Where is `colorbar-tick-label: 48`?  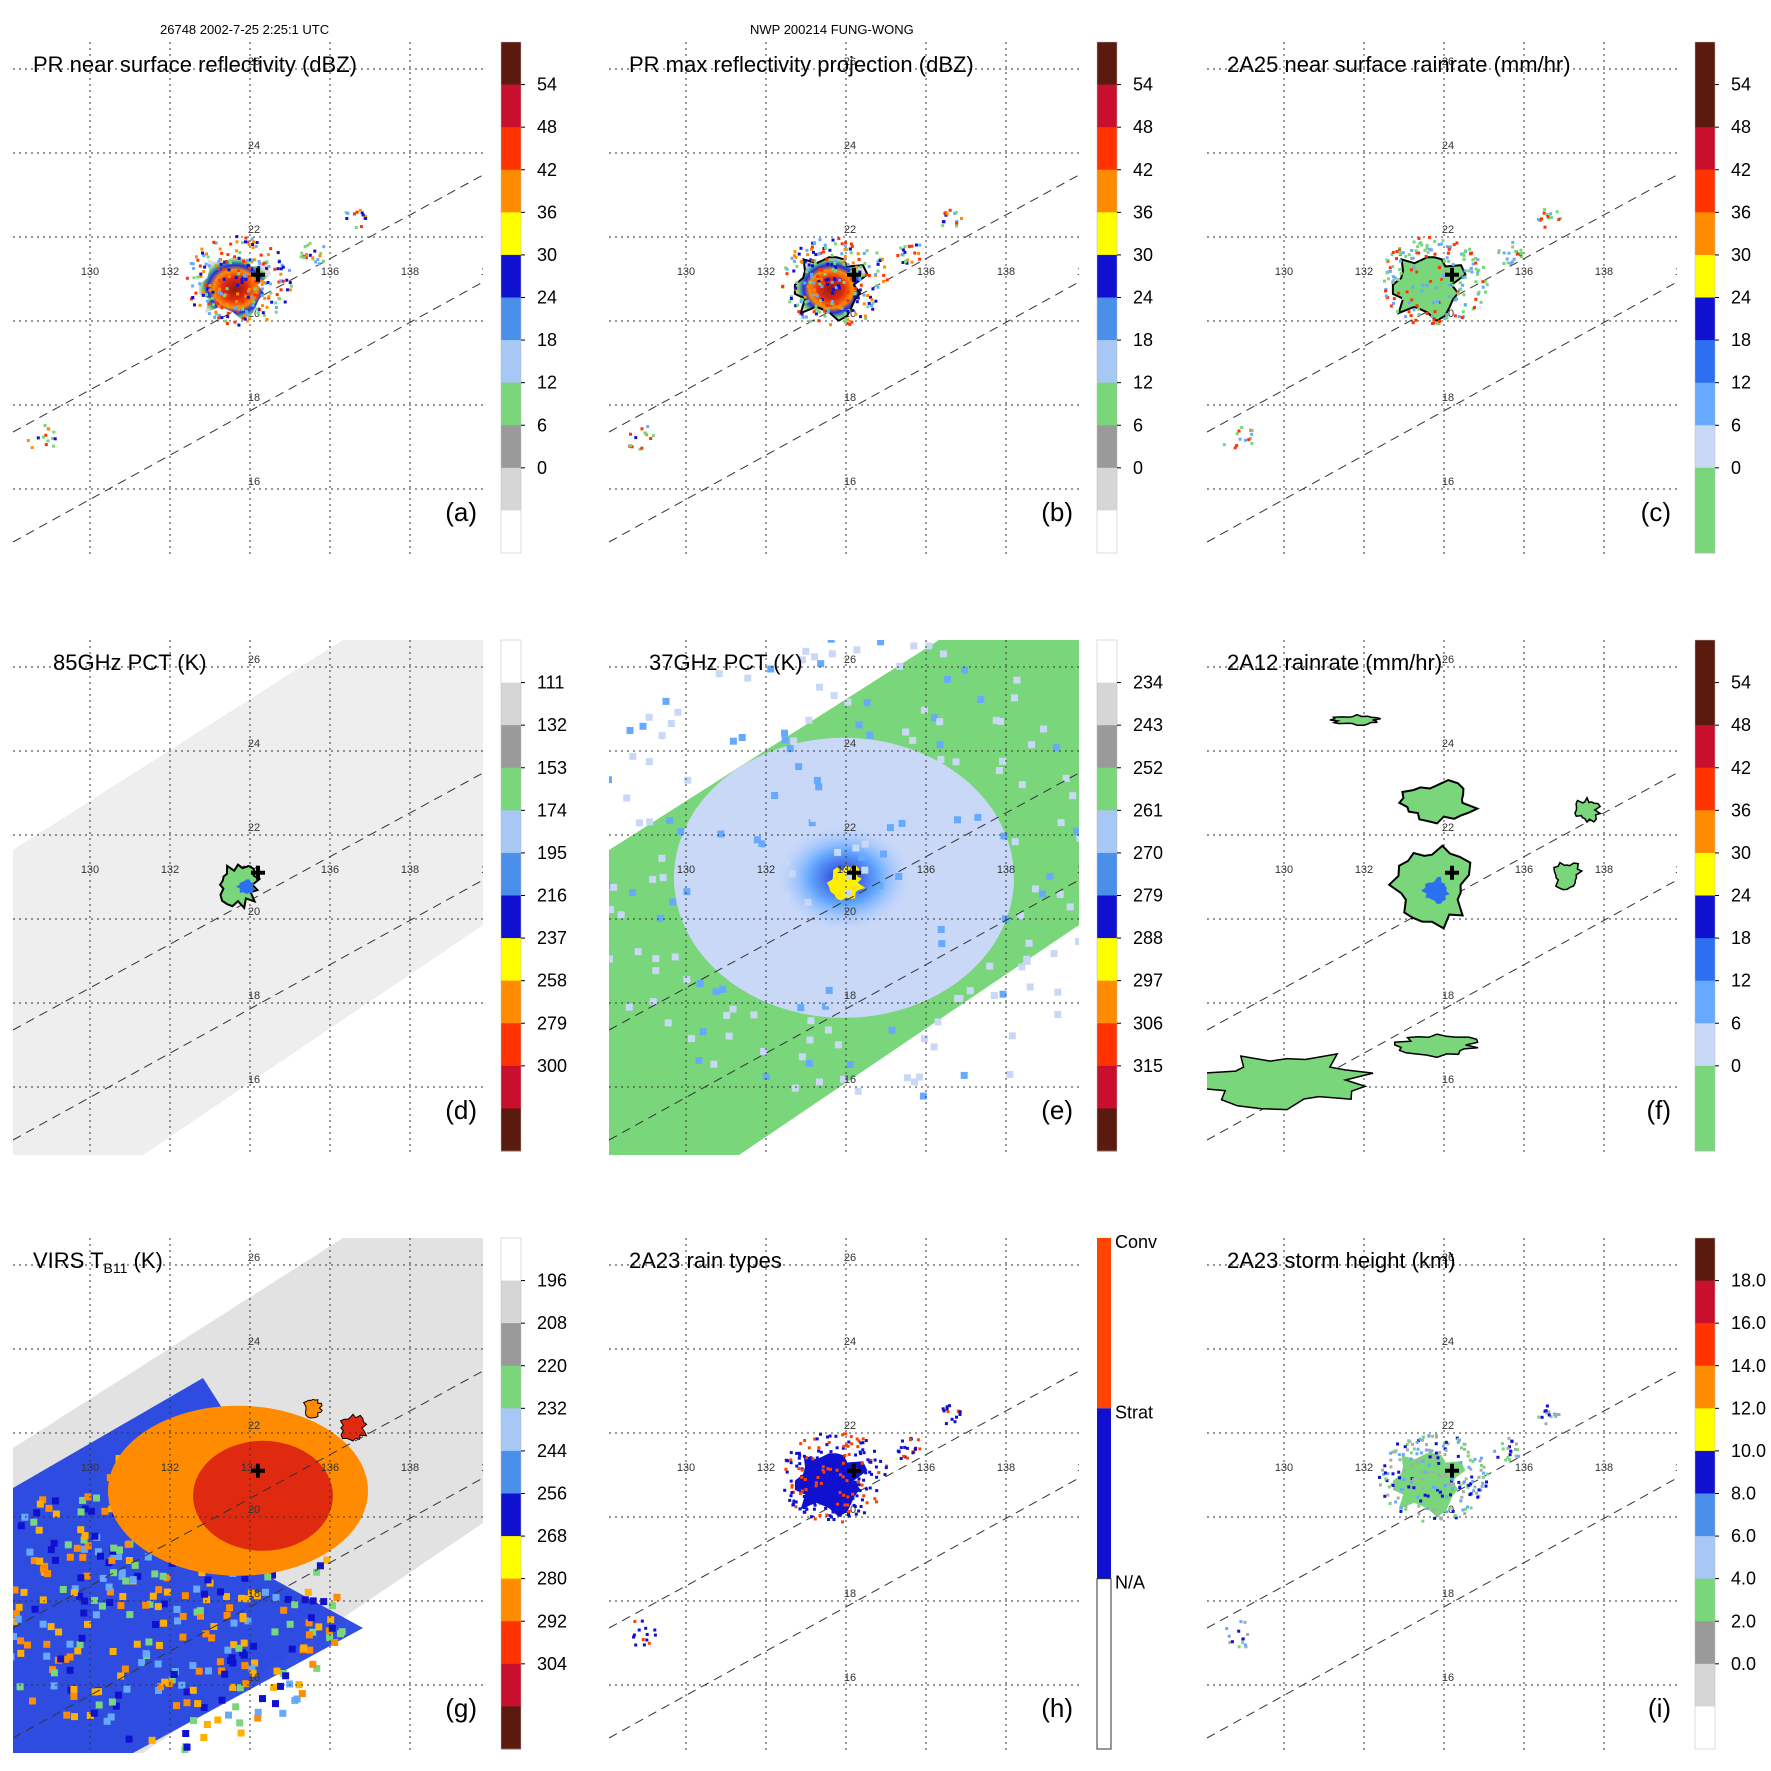
colorbar-tick-label: 48 is located at coordinates (1143, 127).